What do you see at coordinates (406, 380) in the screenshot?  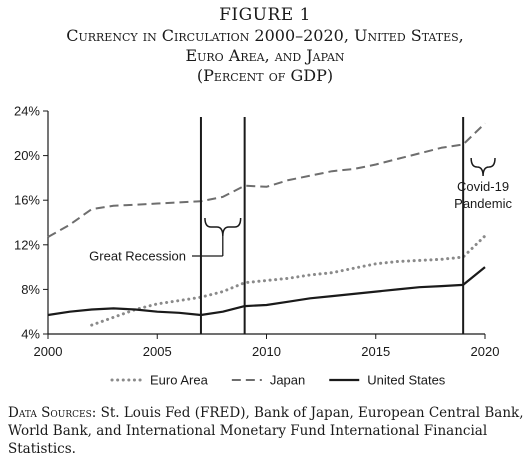 I see `legend-label: United States` at bounding box center [406, 380].